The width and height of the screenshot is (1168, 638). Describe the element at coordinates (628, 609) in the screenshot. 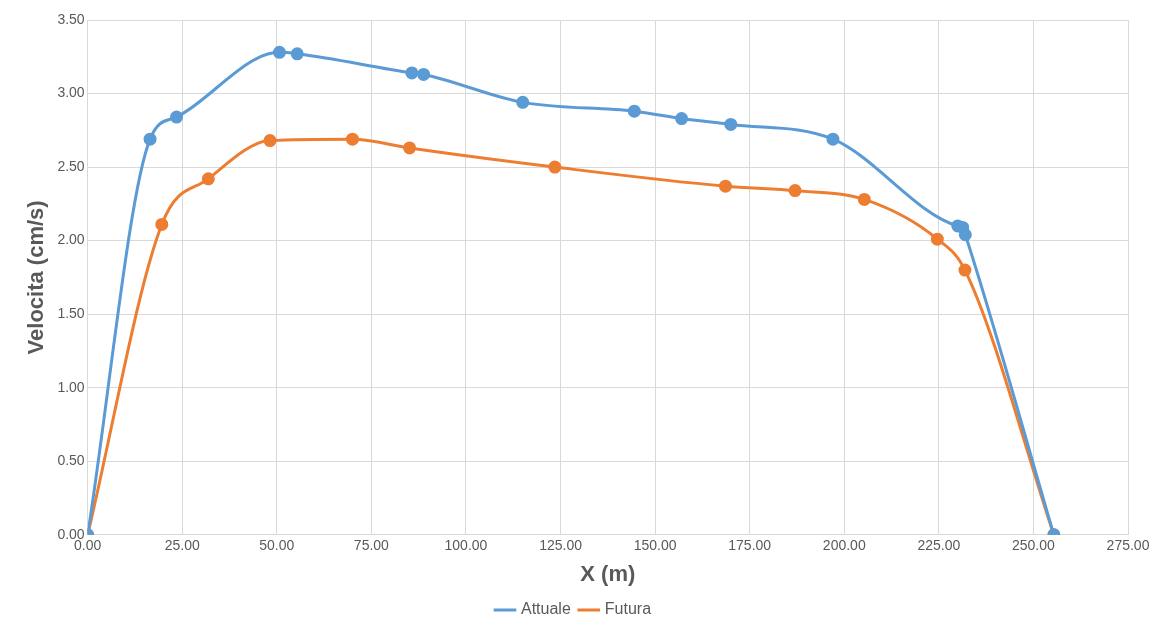

I see `legend-label: Futura` at that location.